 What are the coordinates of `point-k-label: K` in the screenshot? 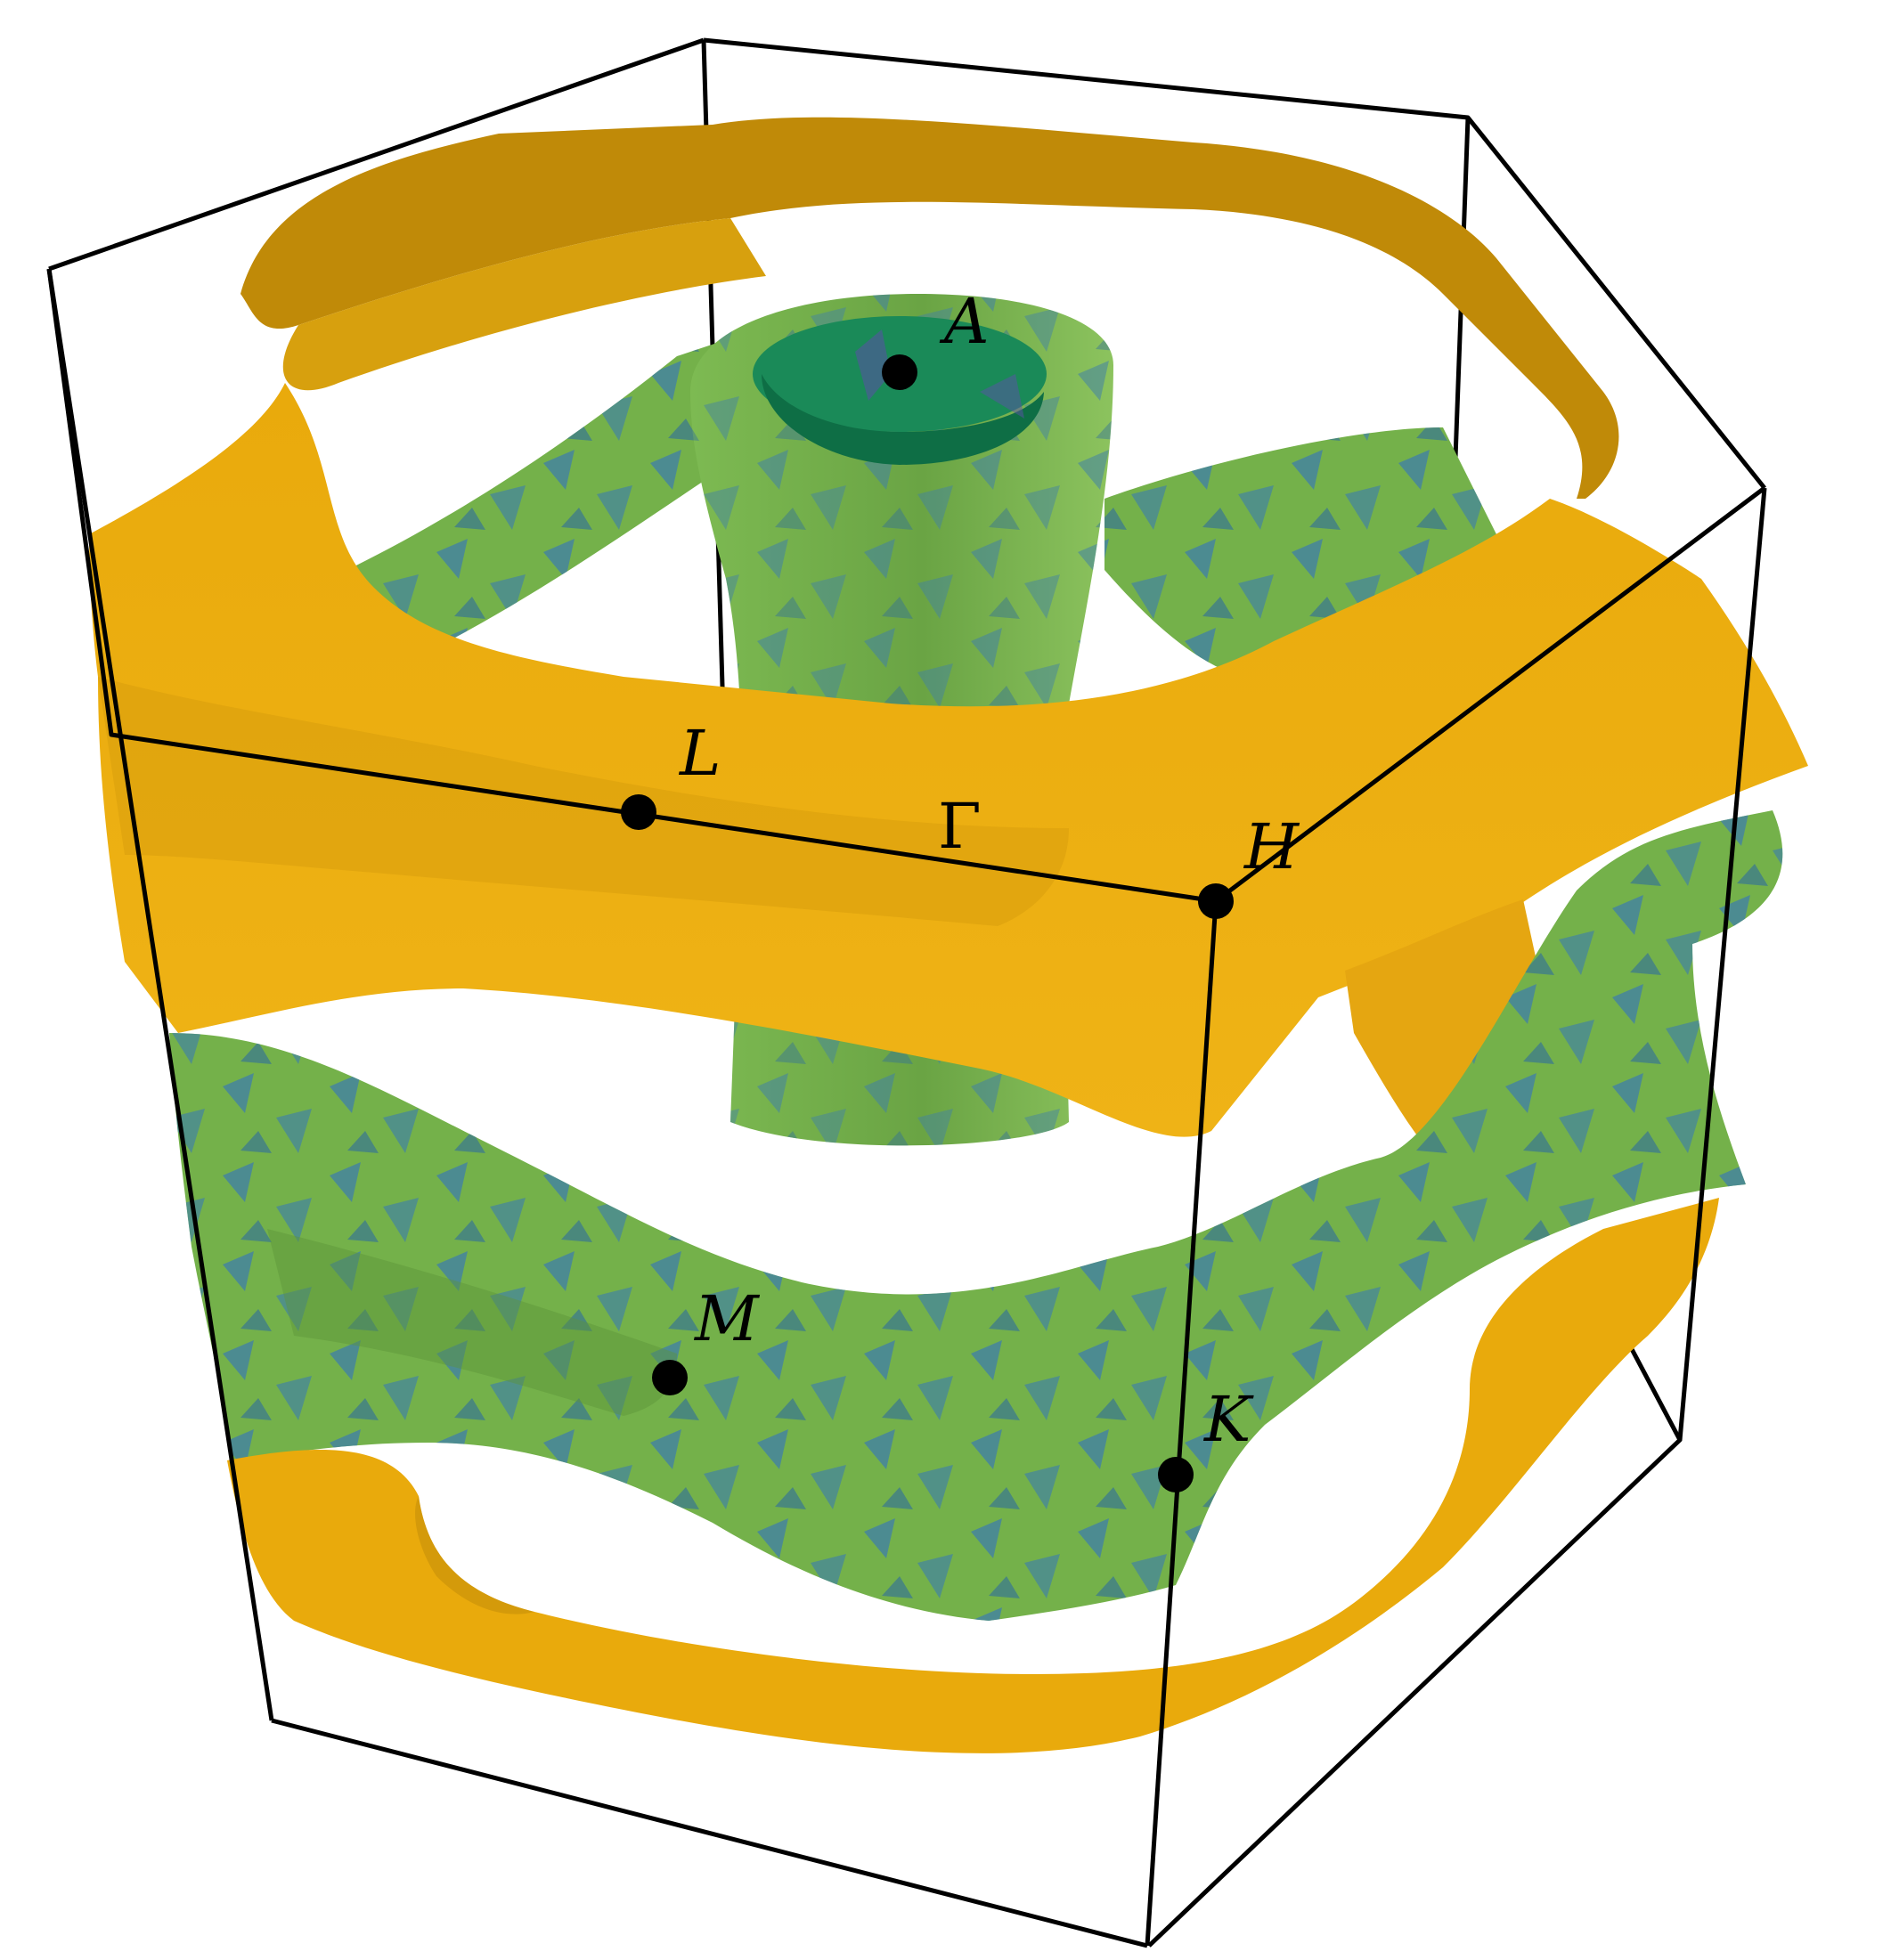 It's located at (1228, 1419).